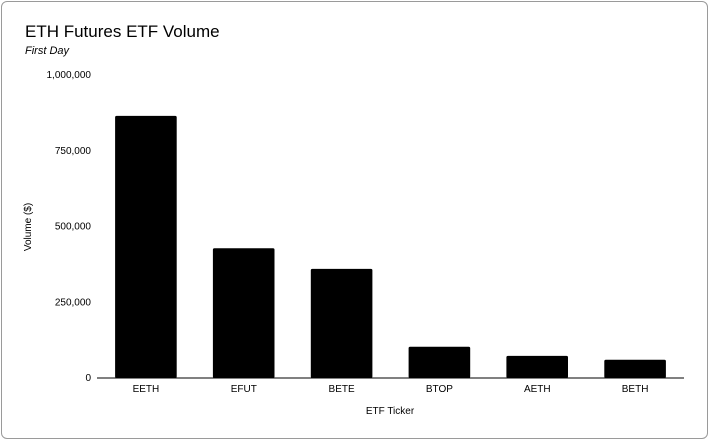 This screenshot has height=440, width=709. I want to click on bar-bete, so click(341, 323).